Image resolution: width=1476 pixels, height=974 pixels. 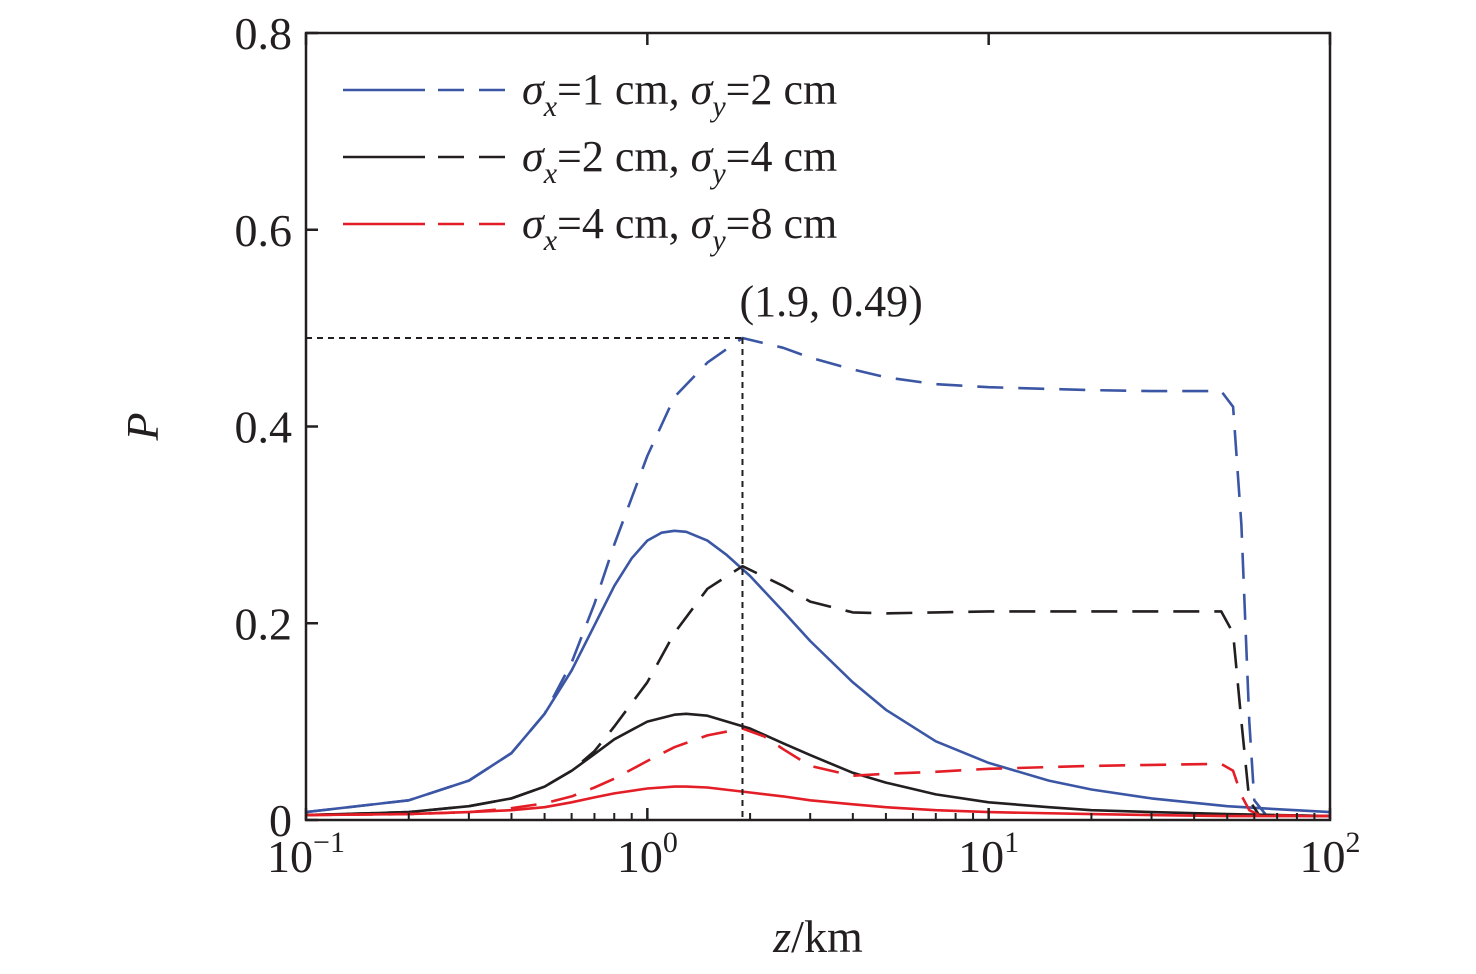 I want to click on series-line-3-solid, so click(x=818, y=765).